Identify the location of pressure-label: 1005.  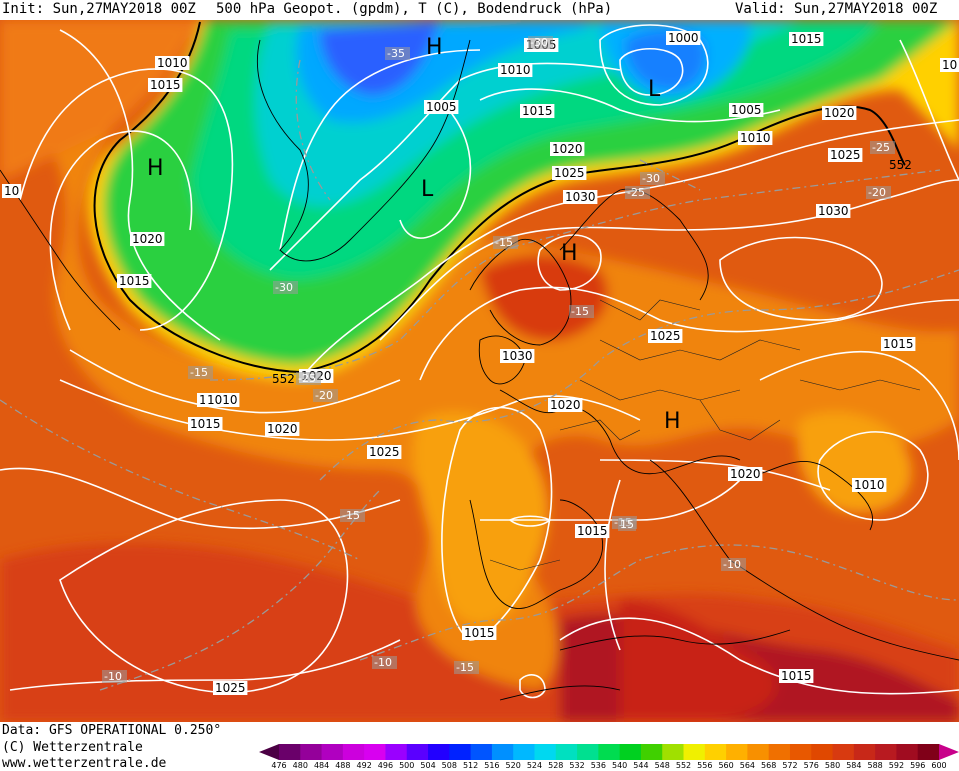
(746, 110).